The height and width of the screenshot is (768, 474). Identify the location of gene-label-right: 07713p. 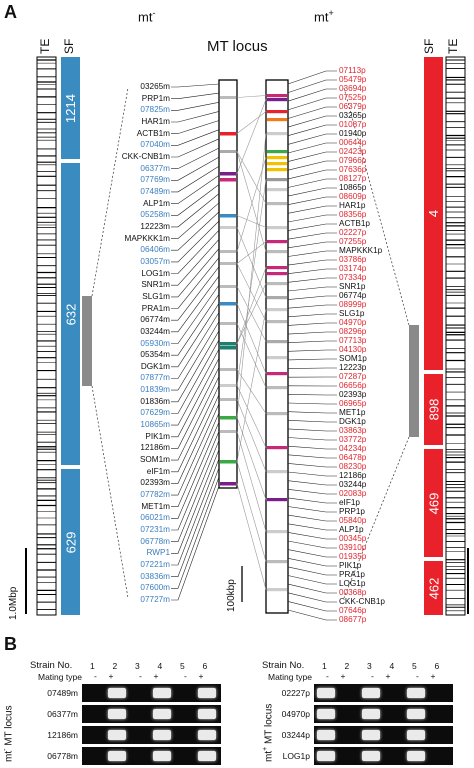
(353, 340).